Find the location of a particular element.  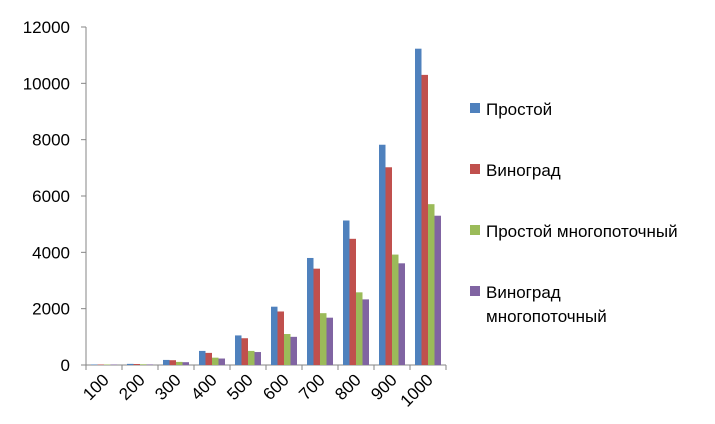

x-tick-label: 200 is located at coordinates (131, 386).